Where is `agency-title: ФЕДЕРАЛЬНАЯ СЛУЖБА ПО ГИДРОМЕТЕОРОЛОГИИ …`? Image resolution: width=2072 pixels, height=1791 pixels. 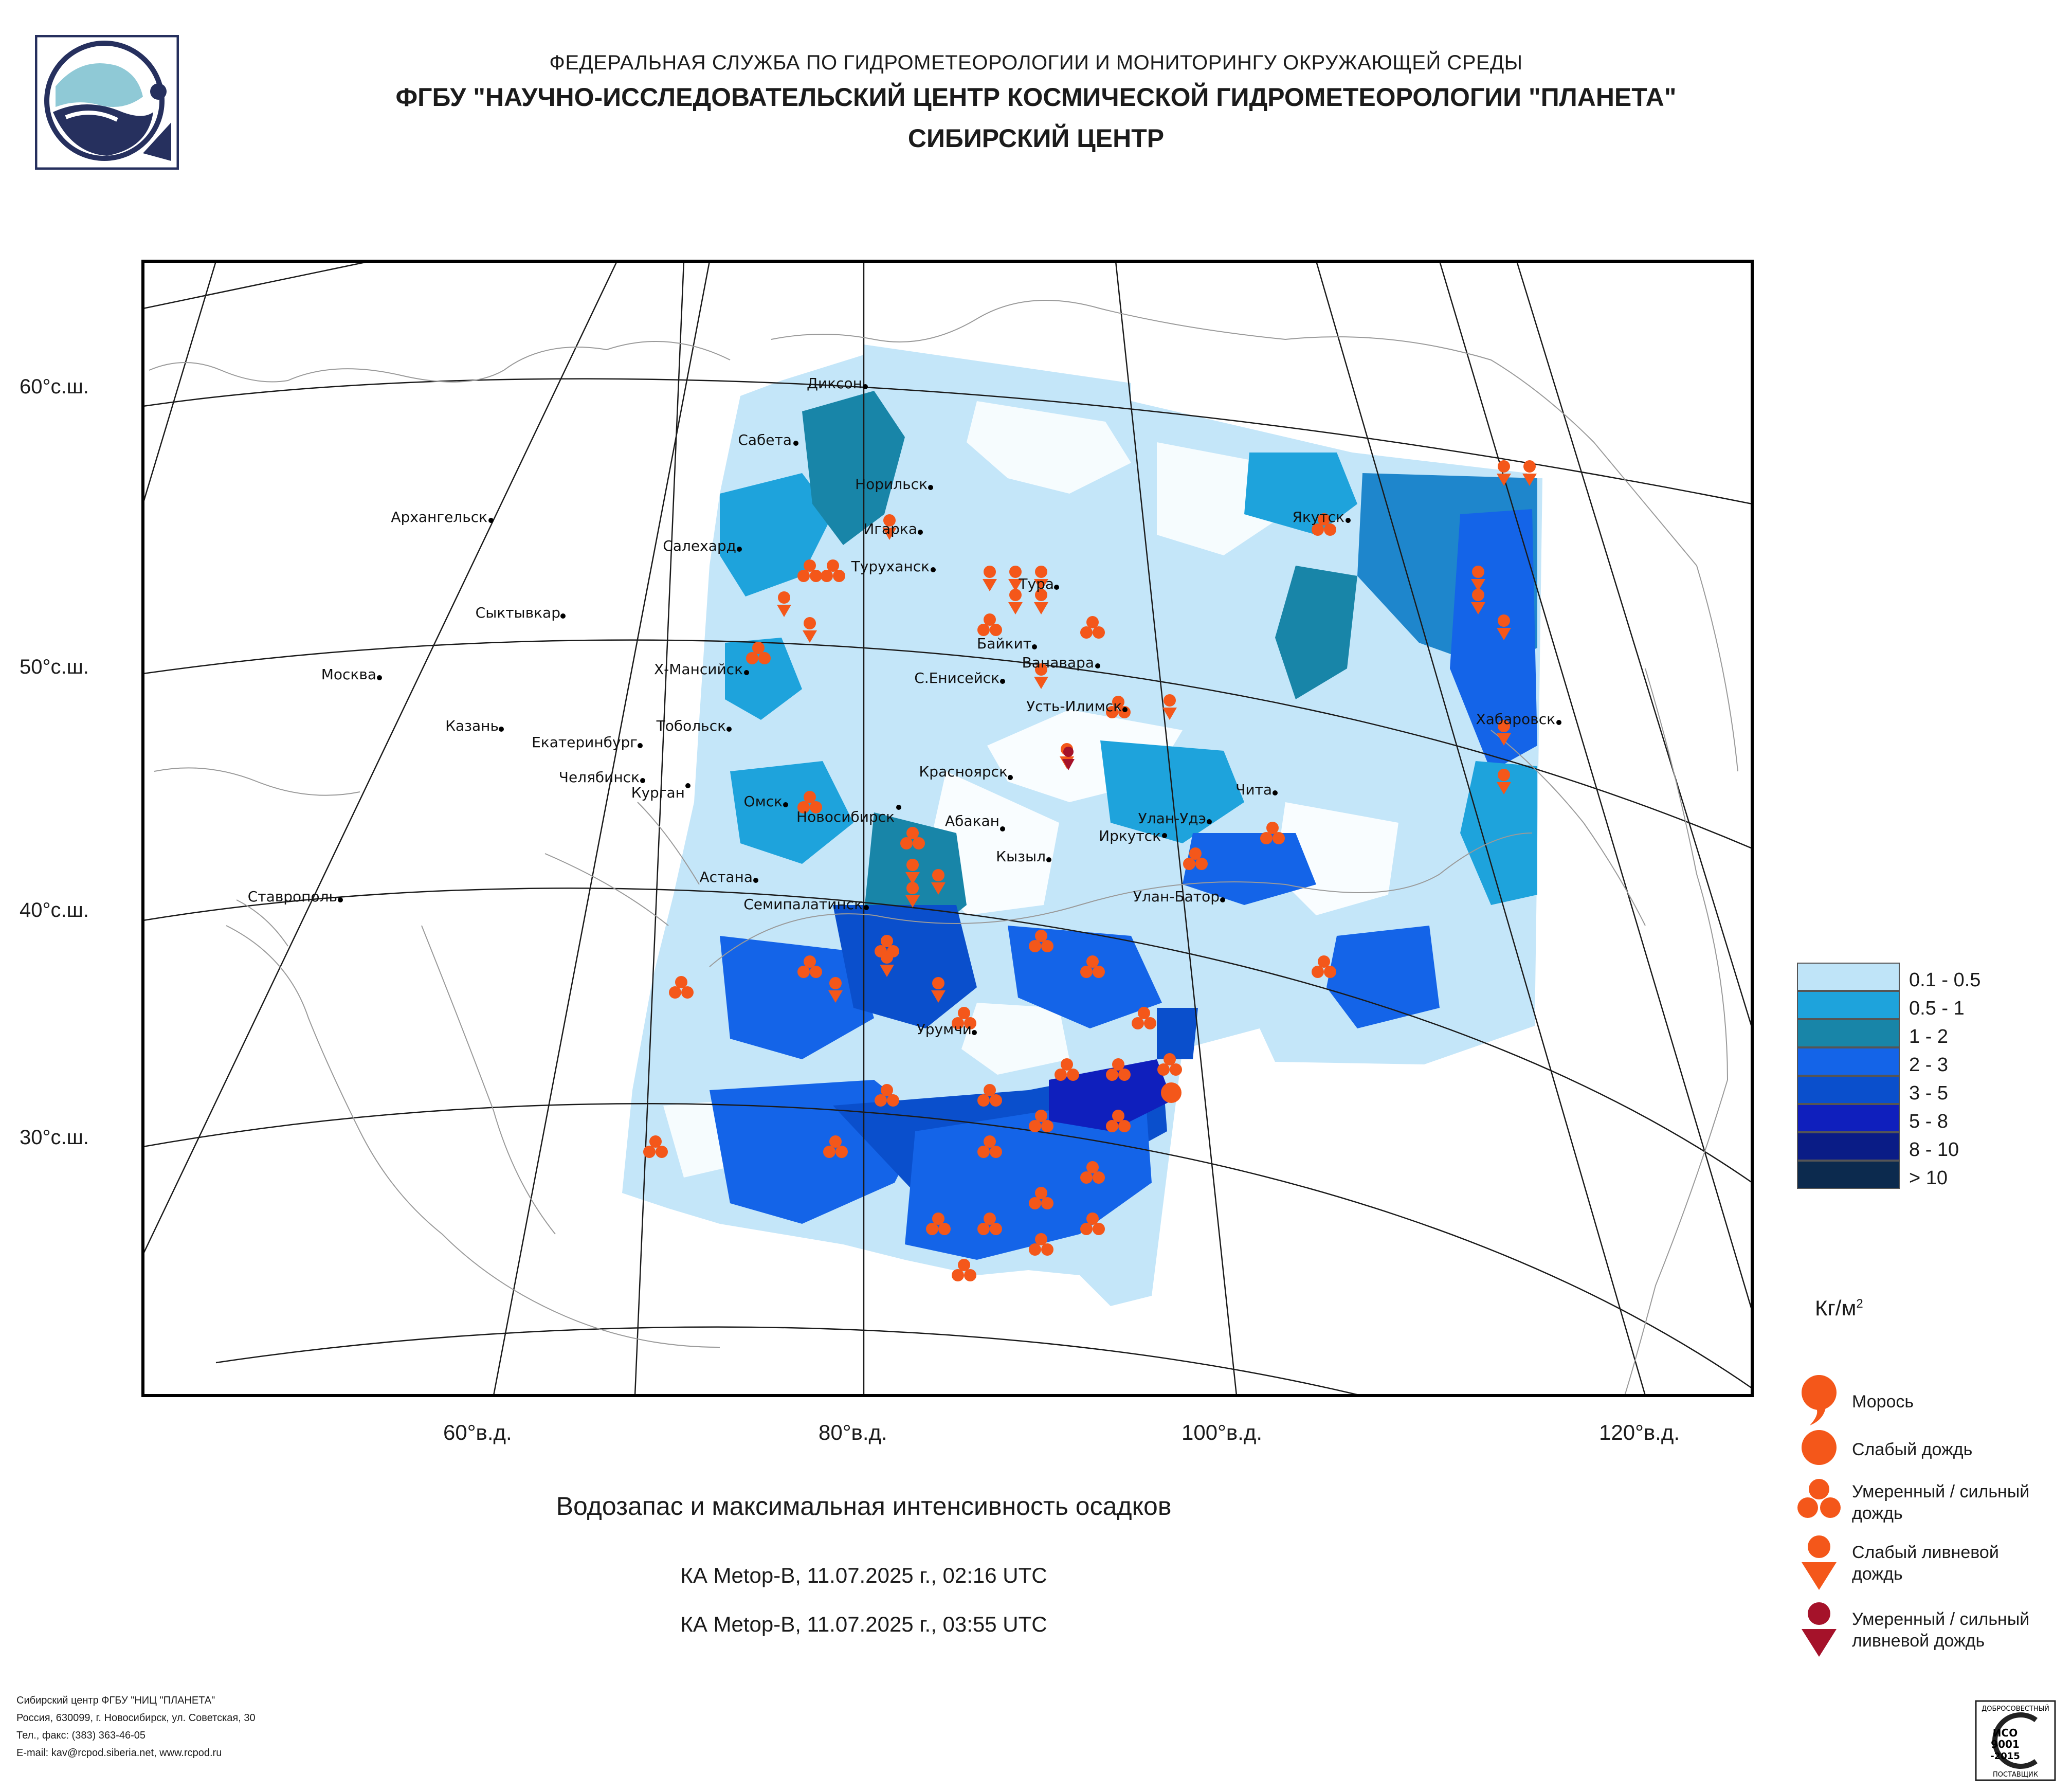
agency-title: ФЕДЕРАЛЬНАЯ СЛУЖБА ПО ГИДРОМЕТЕОРОЛОГИИ … is located at coordinates (1036, 63).